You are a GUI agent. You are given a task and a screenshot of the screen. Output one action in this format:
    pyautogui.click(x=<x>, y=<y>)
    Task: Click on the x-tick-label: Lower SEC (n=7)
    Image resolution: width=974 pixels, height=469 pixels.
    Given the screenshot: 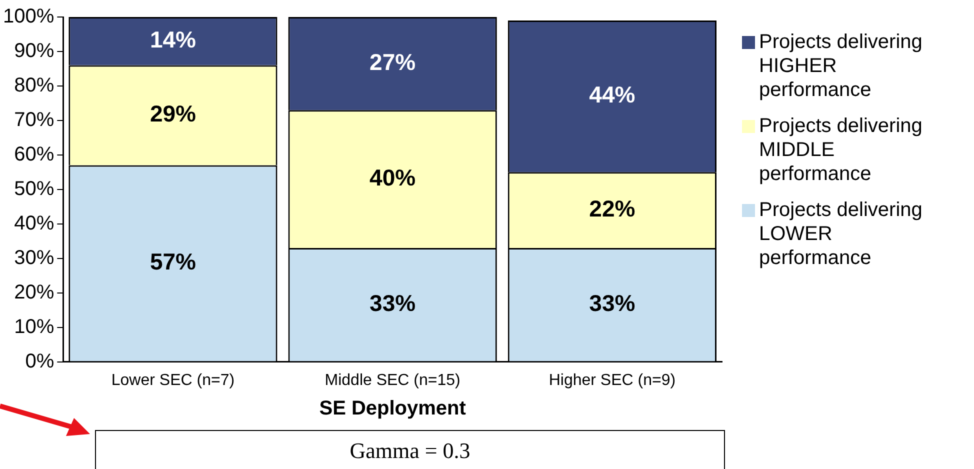 What is the action you would take?
    pyautogui.click(x=173, y=380)
    